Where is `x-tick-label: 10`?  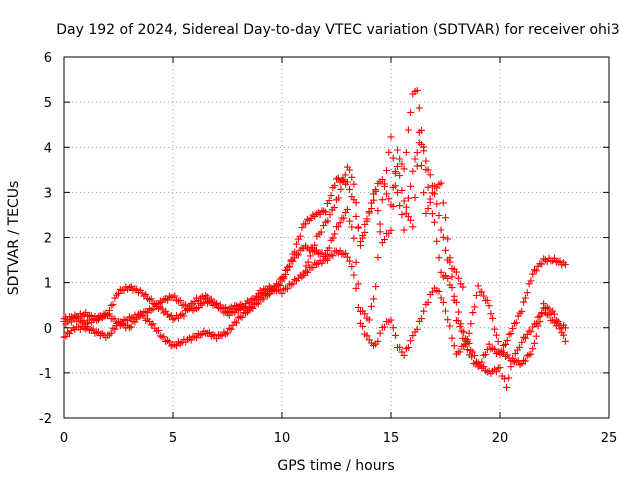
x-tick-label: 10 is located at coordinates (282, 438).